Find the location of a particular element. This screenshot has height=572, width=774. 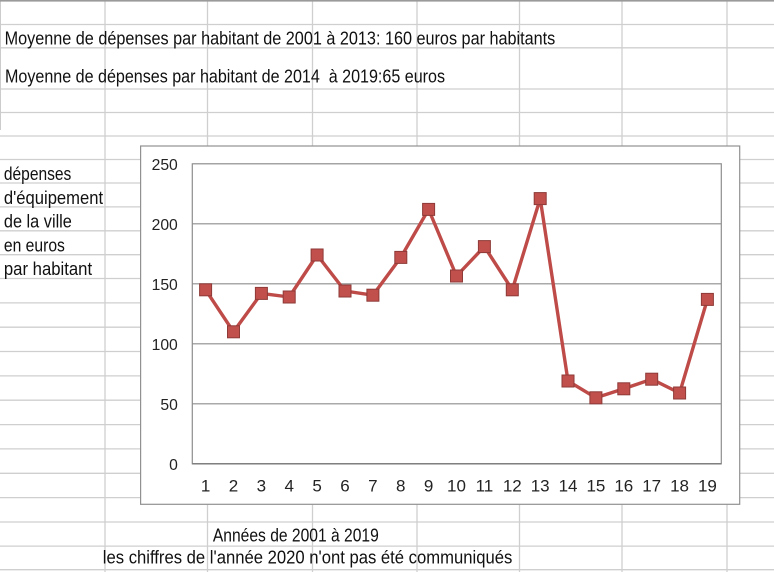

svg-text: de la ville is located at coordinates (38, 221).